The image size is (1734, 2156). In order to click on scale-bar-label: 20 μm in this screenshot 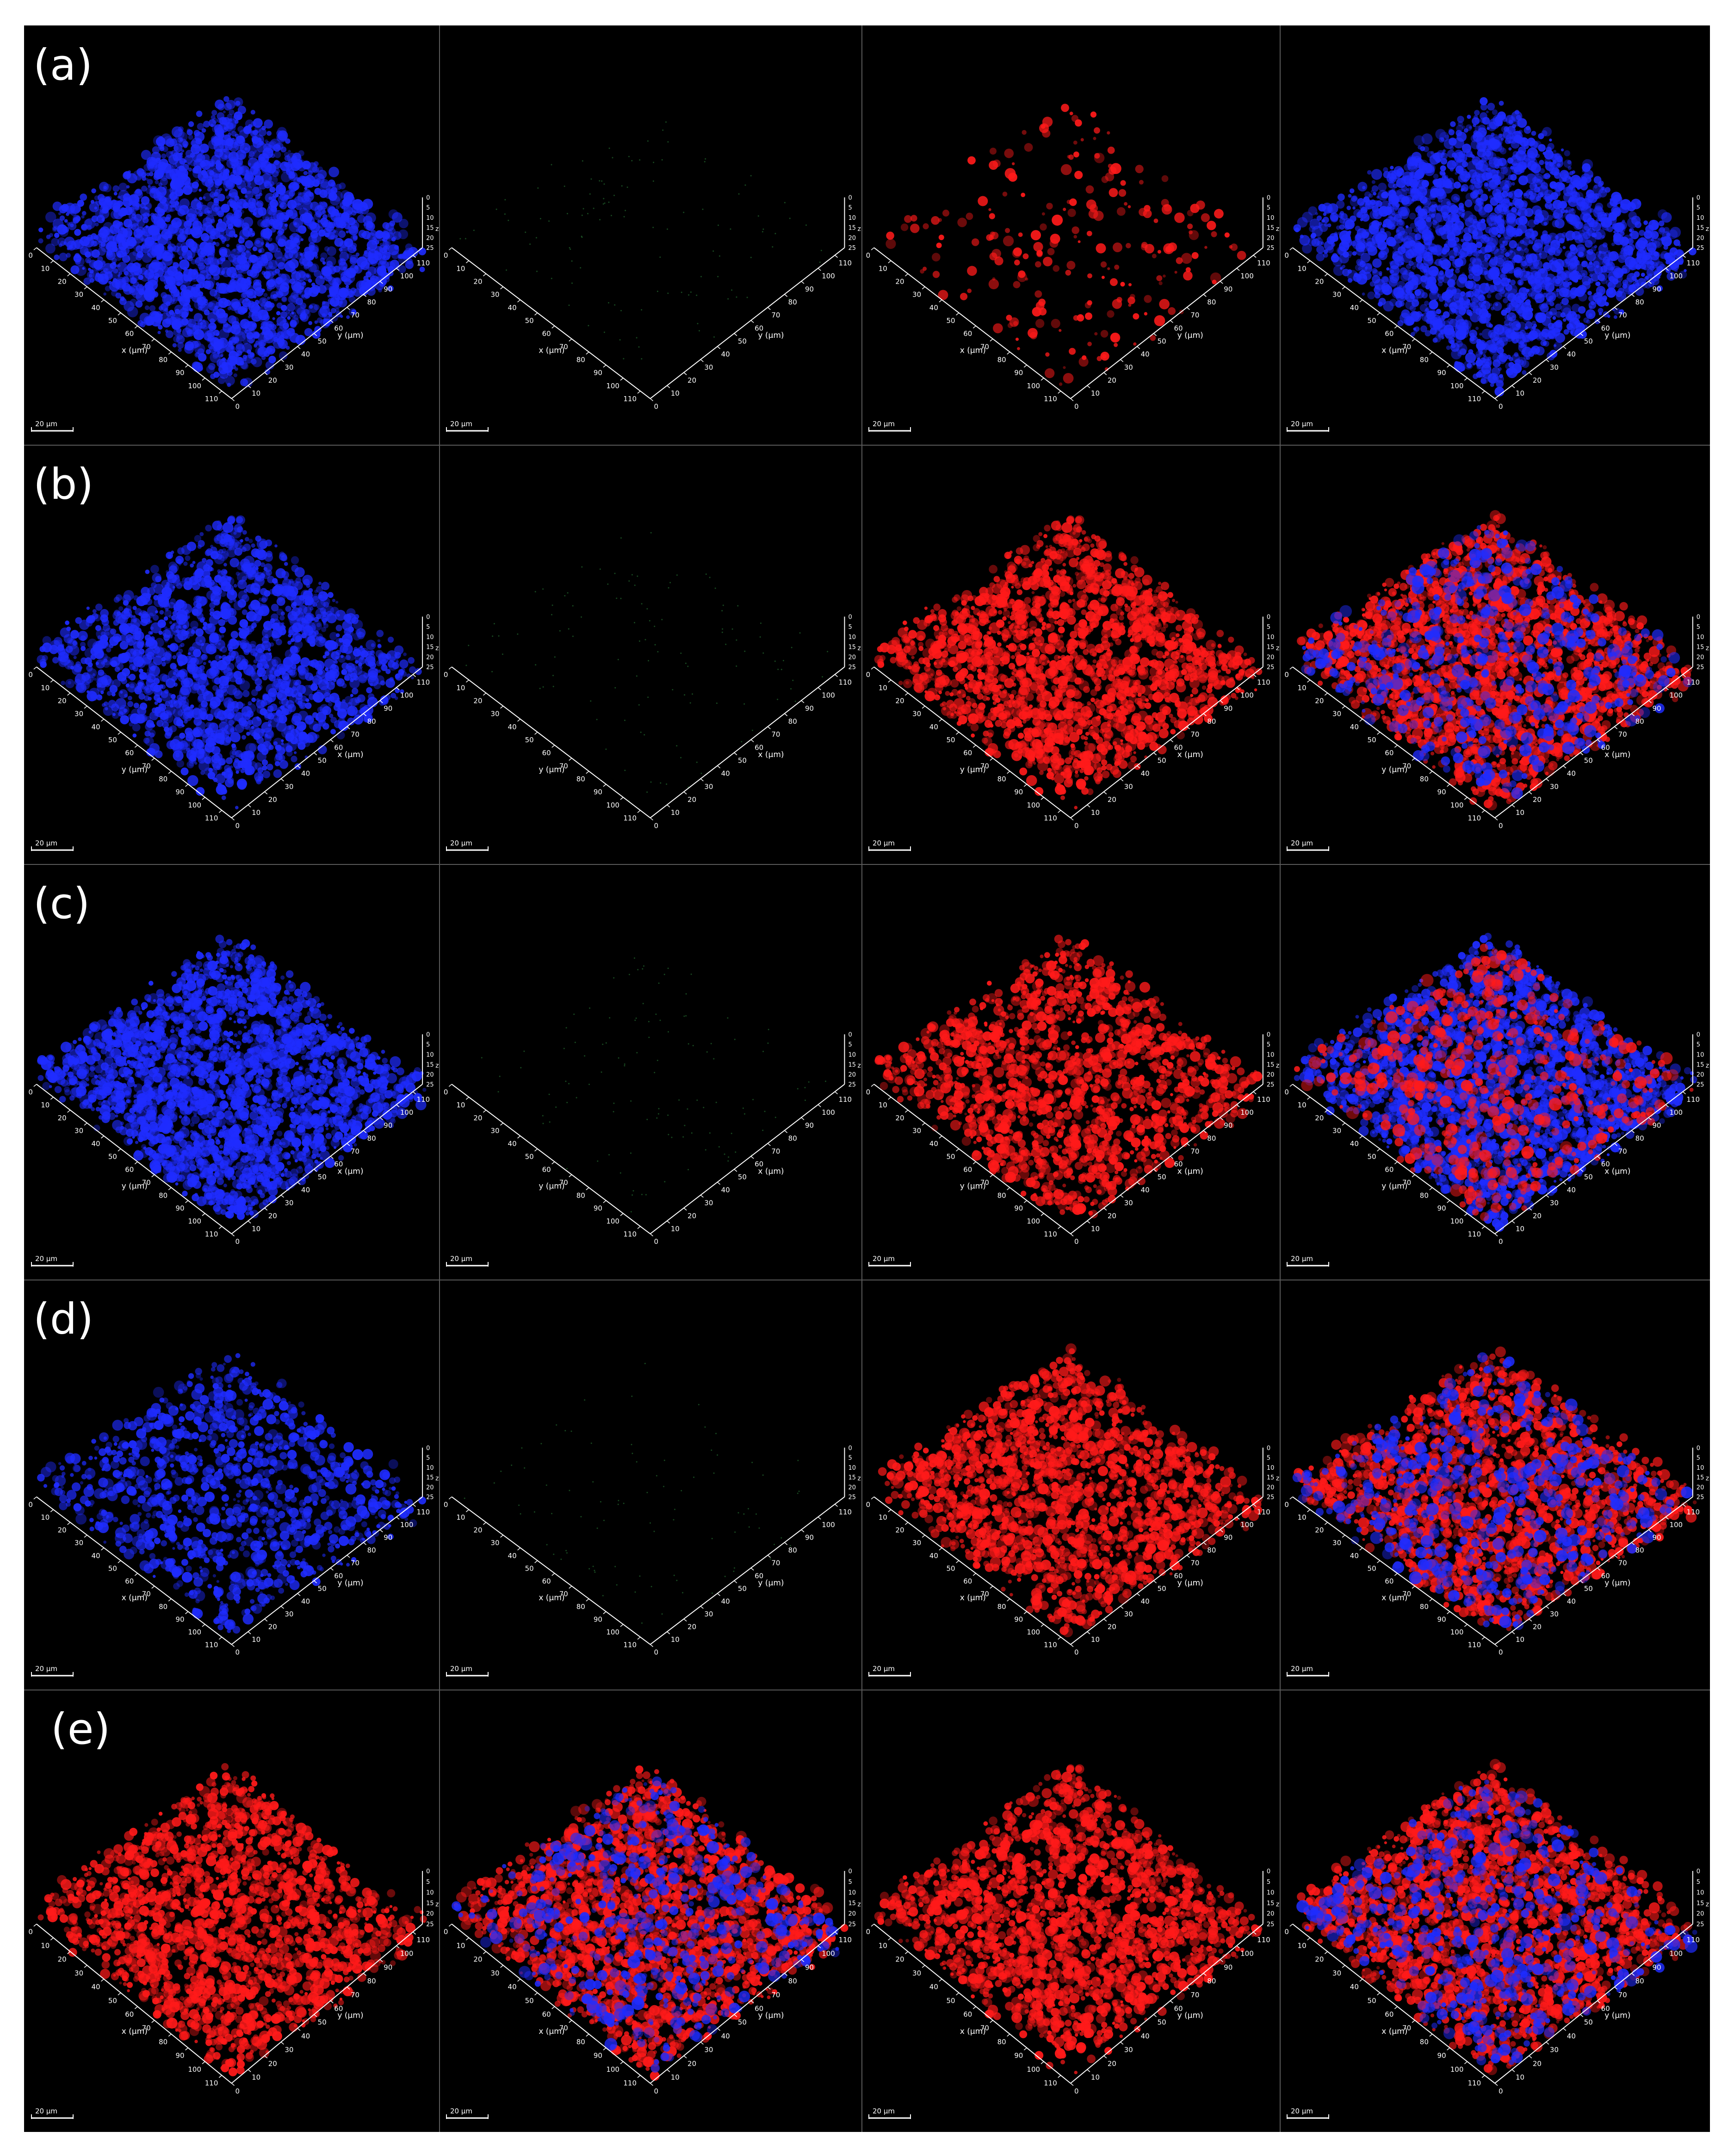, I will do `click(46, 2111)`.